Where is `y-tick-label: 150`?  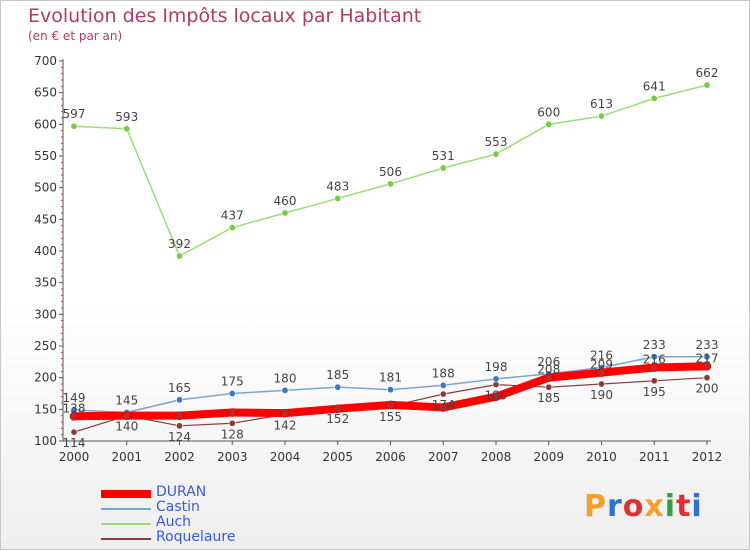
y-tick-label: 150 is located at coordinates (45, 409).